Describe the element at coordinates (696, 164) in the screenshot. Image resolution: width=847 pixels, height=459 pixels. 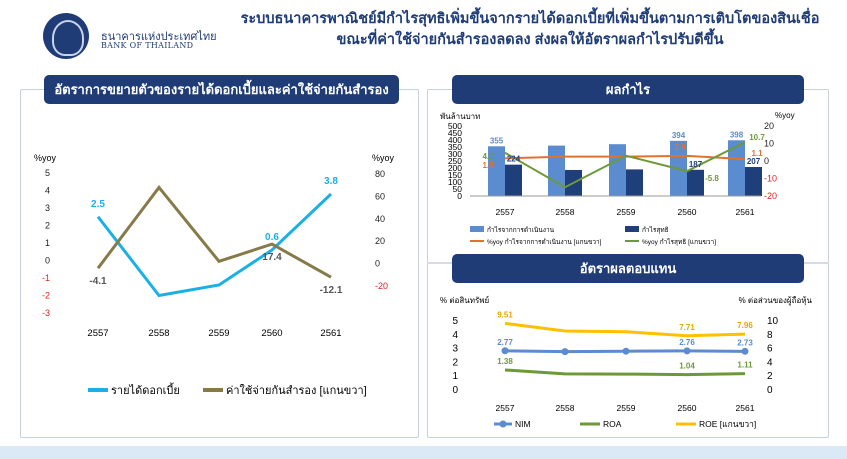
I see `net-profit-data-label: 187` at that location.